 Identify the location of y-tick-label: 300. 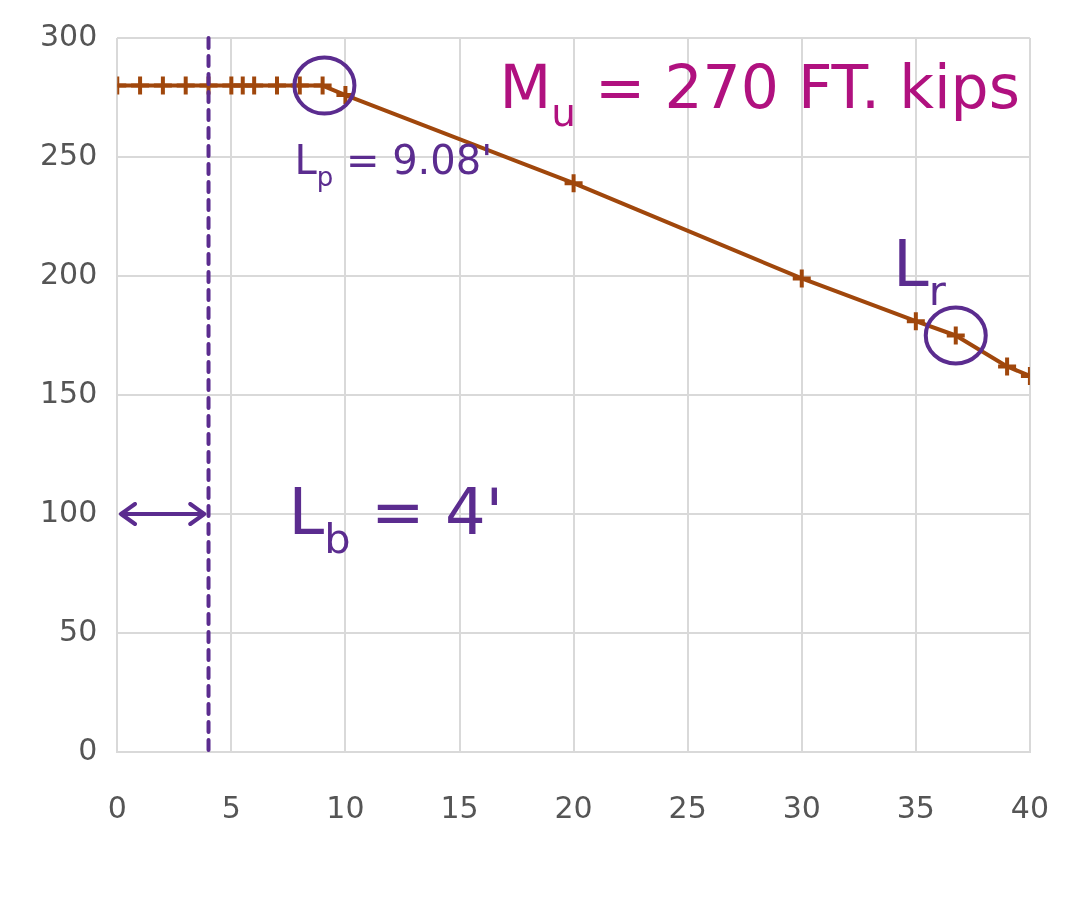
(69, 35).